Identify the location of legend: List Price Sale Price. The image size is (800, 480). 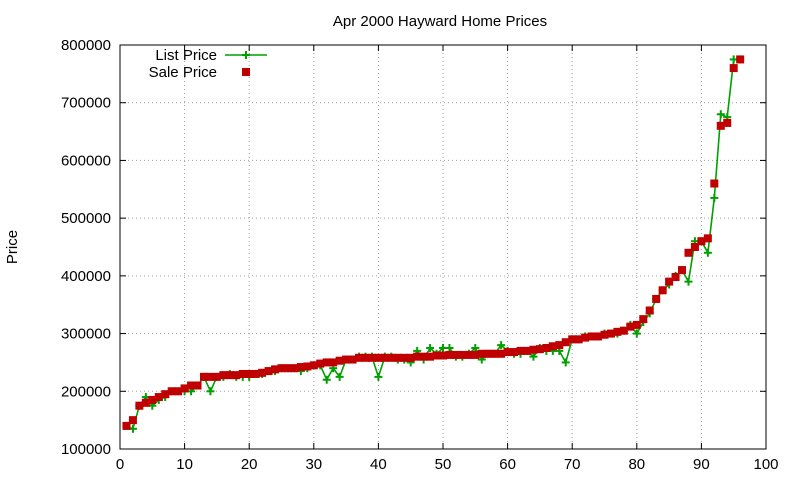
(208, 64).